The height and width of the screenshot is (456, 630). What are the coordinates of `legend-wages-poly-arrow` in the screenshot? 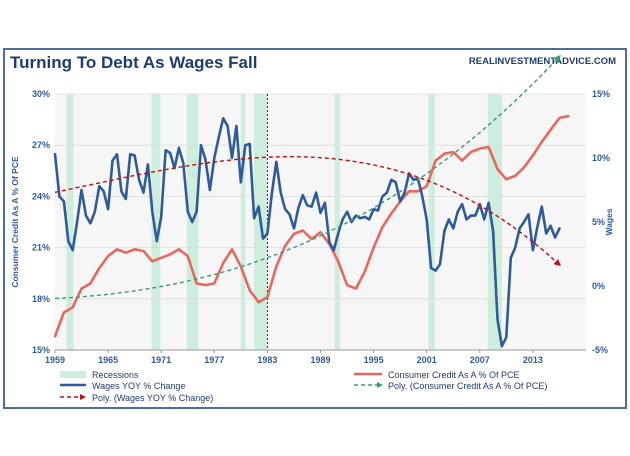 It's located at (83, 397).